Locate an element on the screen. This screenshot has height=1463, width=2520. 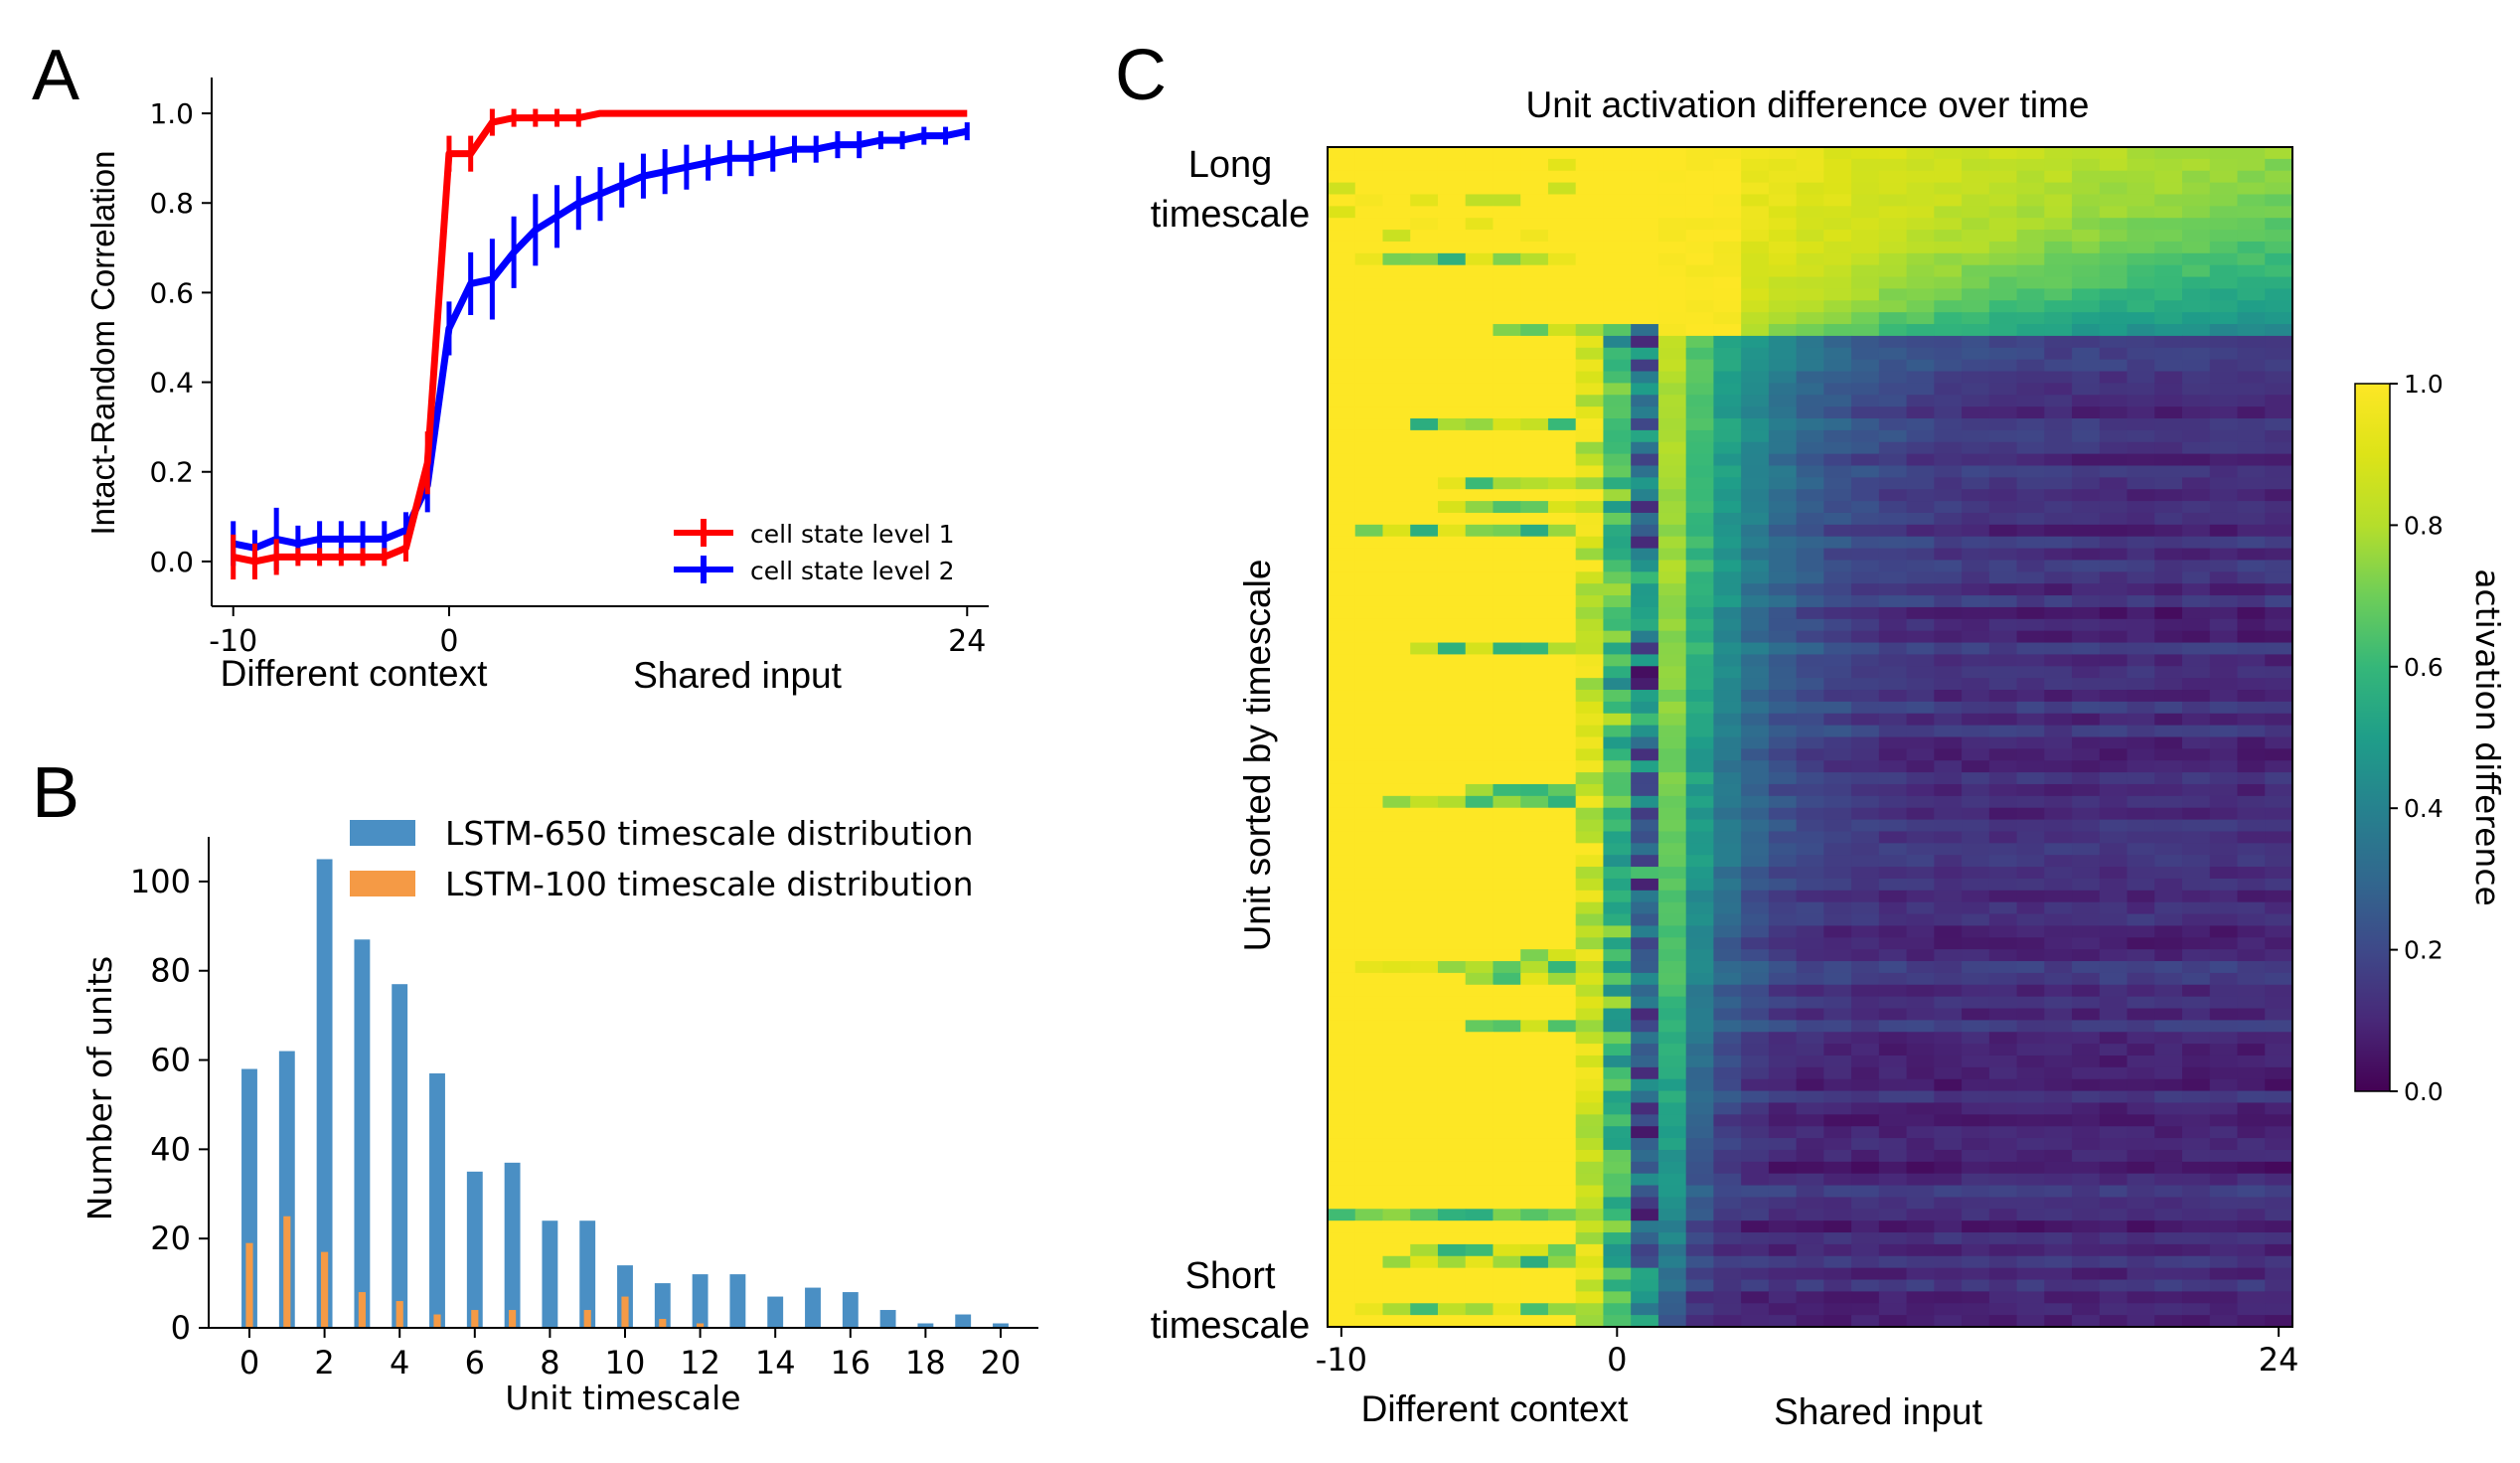
panel-a-x-tick-label: 24 is located at coordinates (967, 641).